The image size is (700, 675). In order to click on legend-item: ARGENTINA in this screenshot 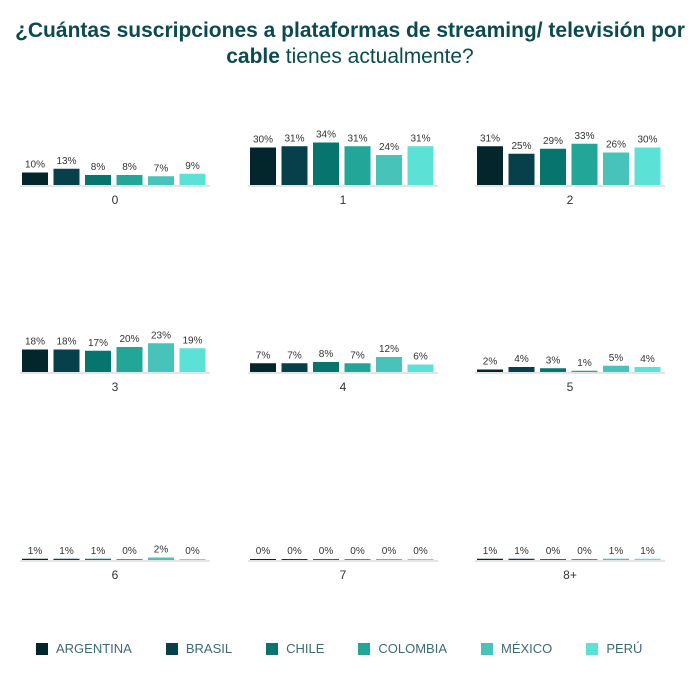, I will do `click(84, 648)`.